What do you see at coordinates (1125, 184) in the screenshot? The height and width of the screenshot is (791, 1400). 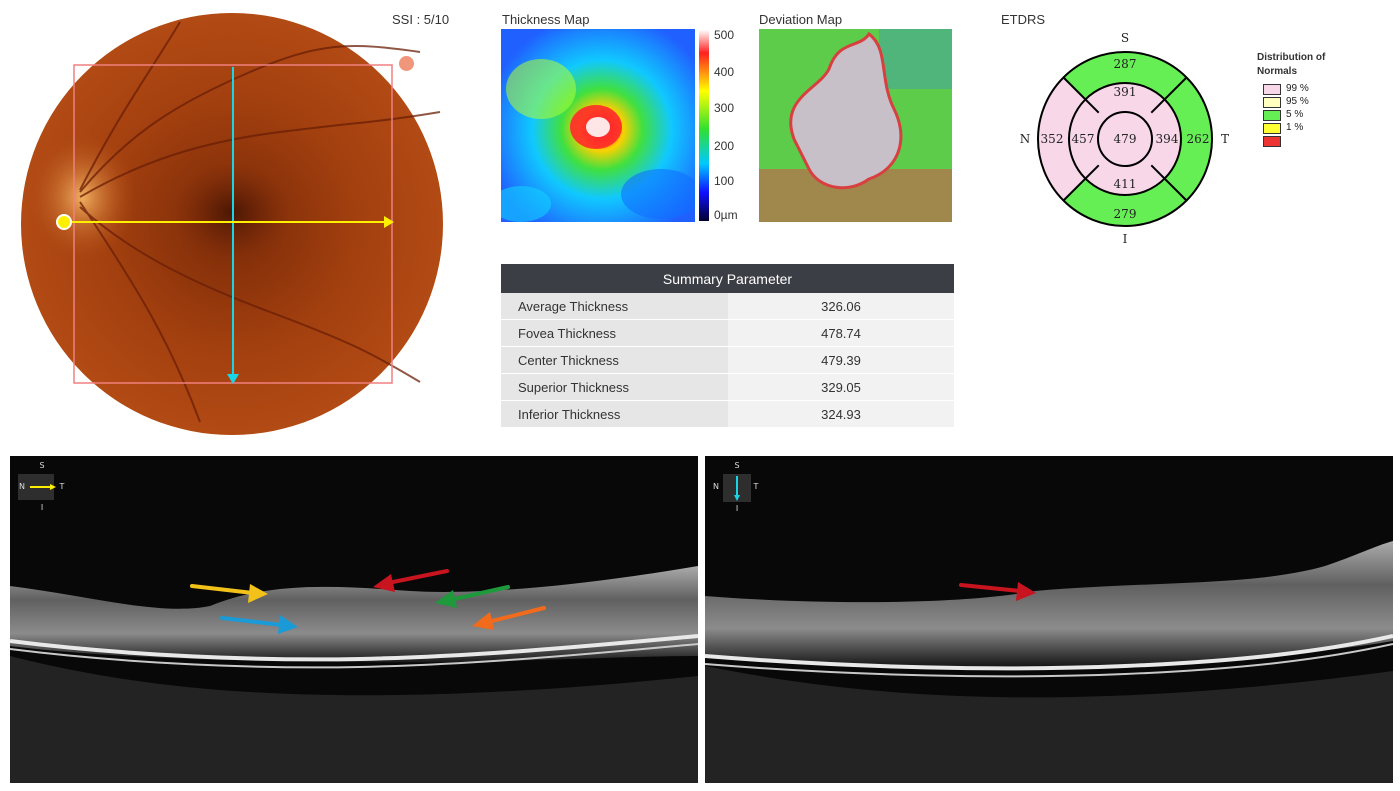 I see `etdrs-value: 411` at bounding box center [1125, 184].